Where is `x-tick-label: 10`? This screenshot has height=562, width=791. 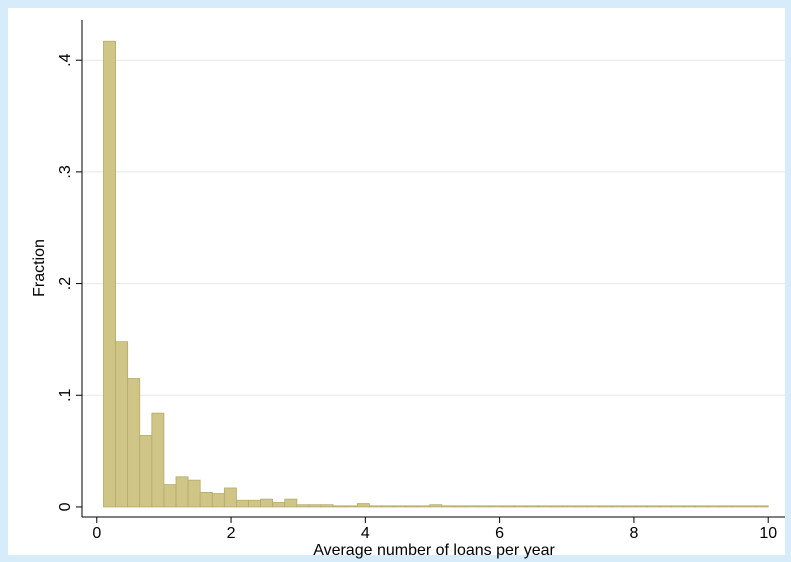
x-tick-label: 10 is located at coordinates (768, 533).